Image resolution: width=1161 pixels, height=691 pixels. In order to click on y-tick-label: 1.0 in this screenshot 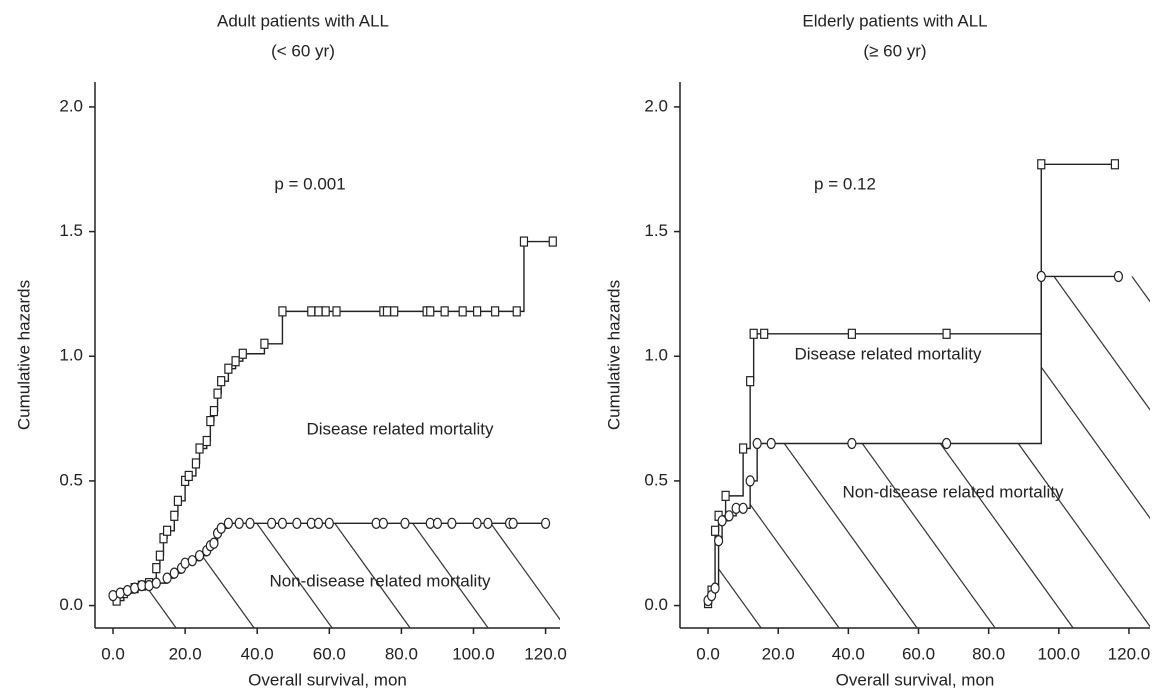, I will do `click(656, 355)`.